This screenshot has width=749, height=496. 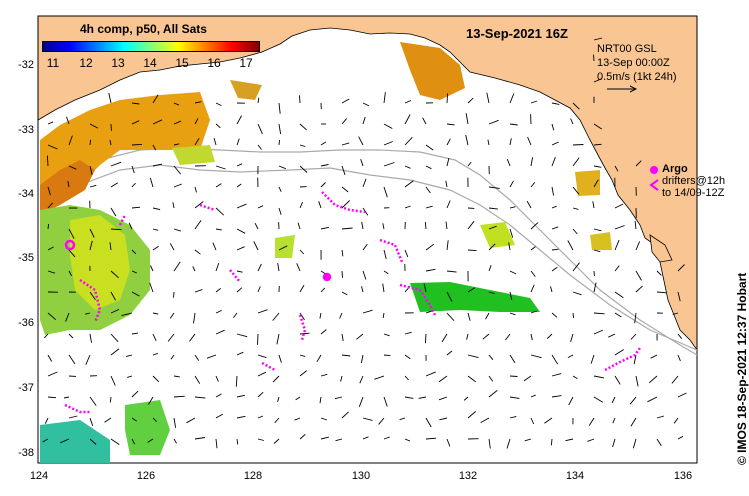 I want to click on x-tick-label: 124, so click(x=39, y=476).